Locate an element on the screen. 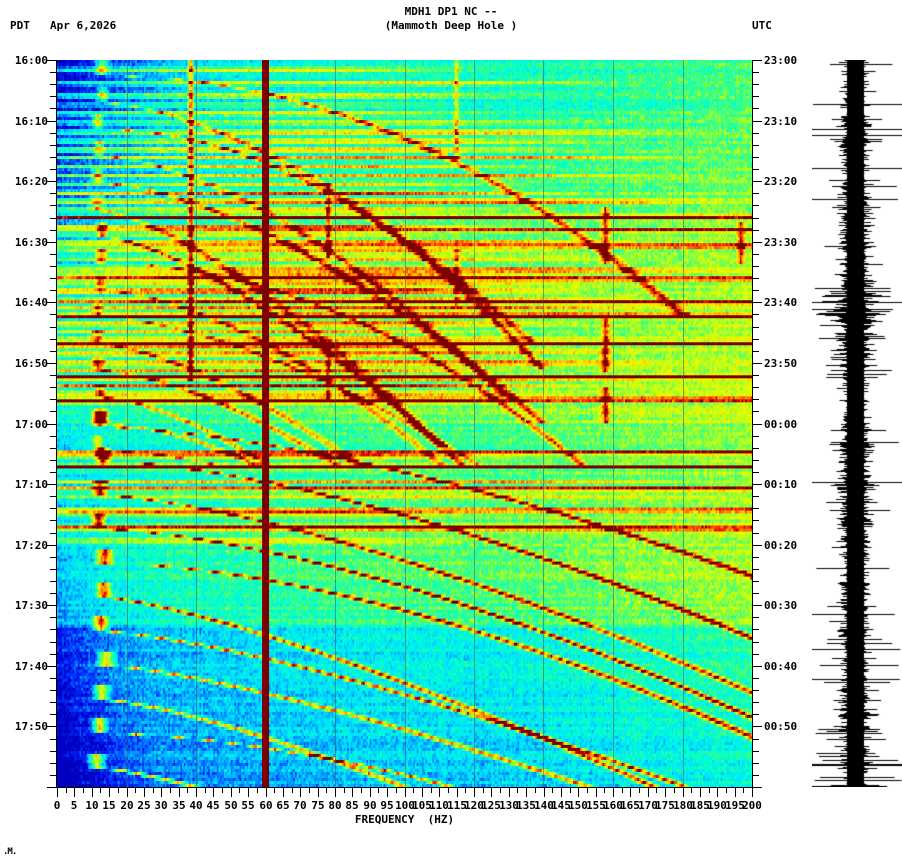  right-time-tick-label: 23:40 is located at coordinates (781, 302).